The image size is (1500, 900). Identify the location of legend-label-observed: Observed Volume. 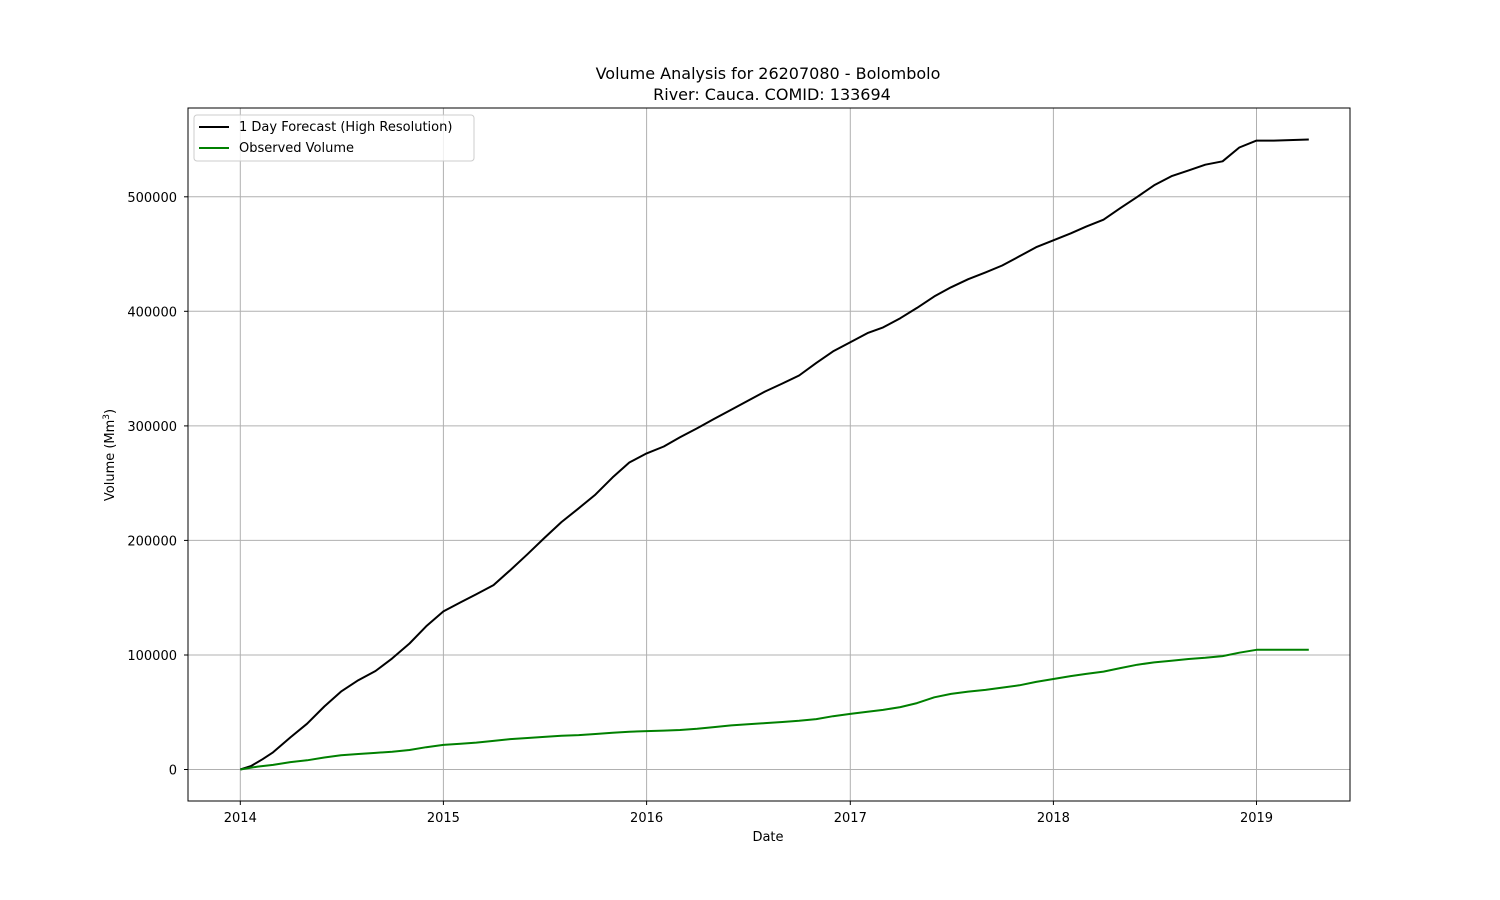
(296, 148).